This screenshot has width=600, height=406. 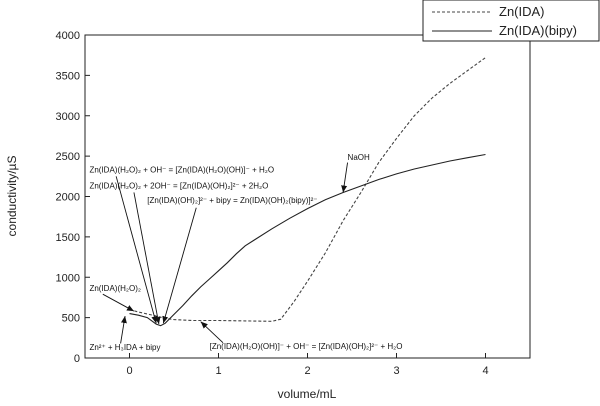 I want to click on y-tick-label: 2000, so click(x=68, y=198).